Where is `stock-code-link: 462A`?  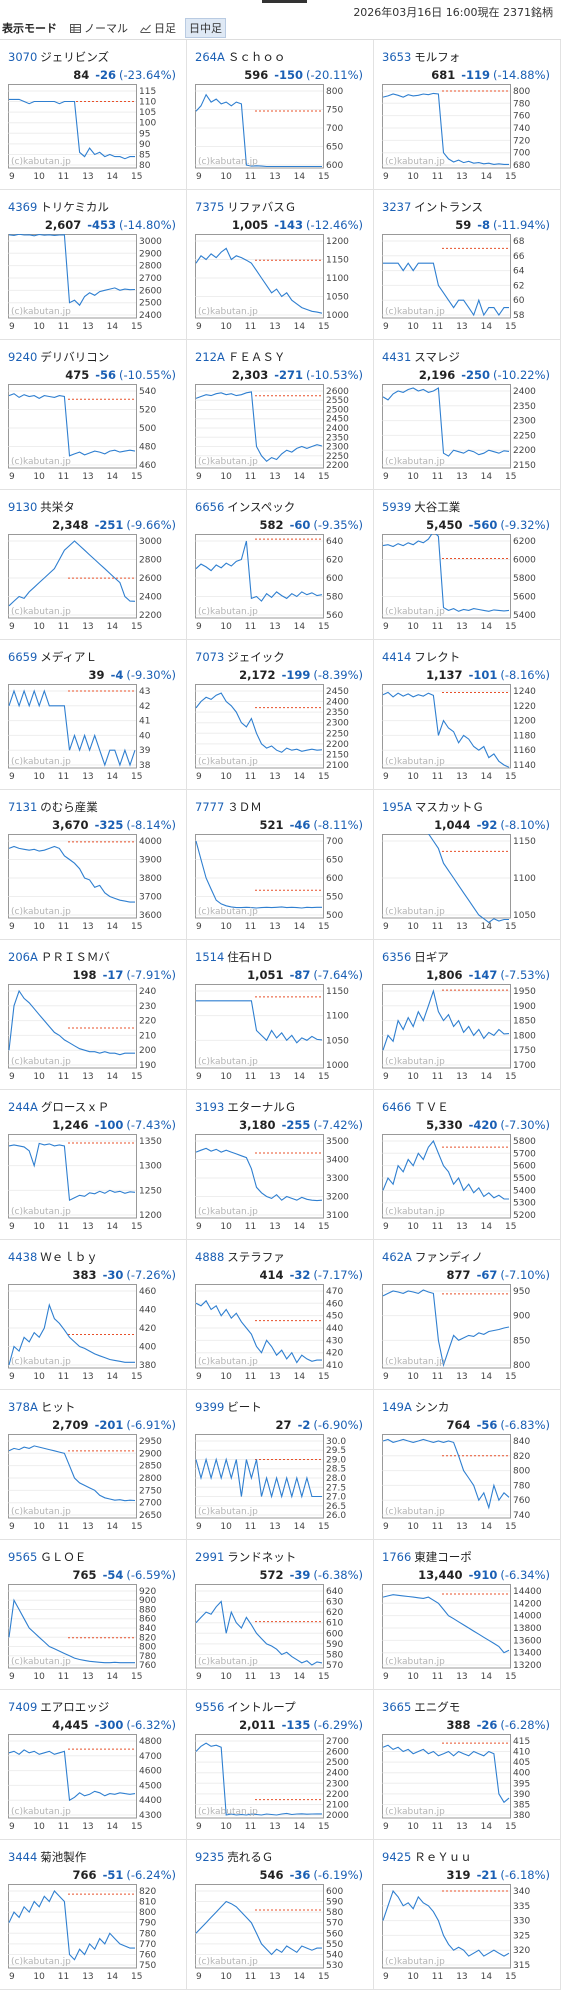 stock-code-link: 462A is located at coordinates (397, 1257).